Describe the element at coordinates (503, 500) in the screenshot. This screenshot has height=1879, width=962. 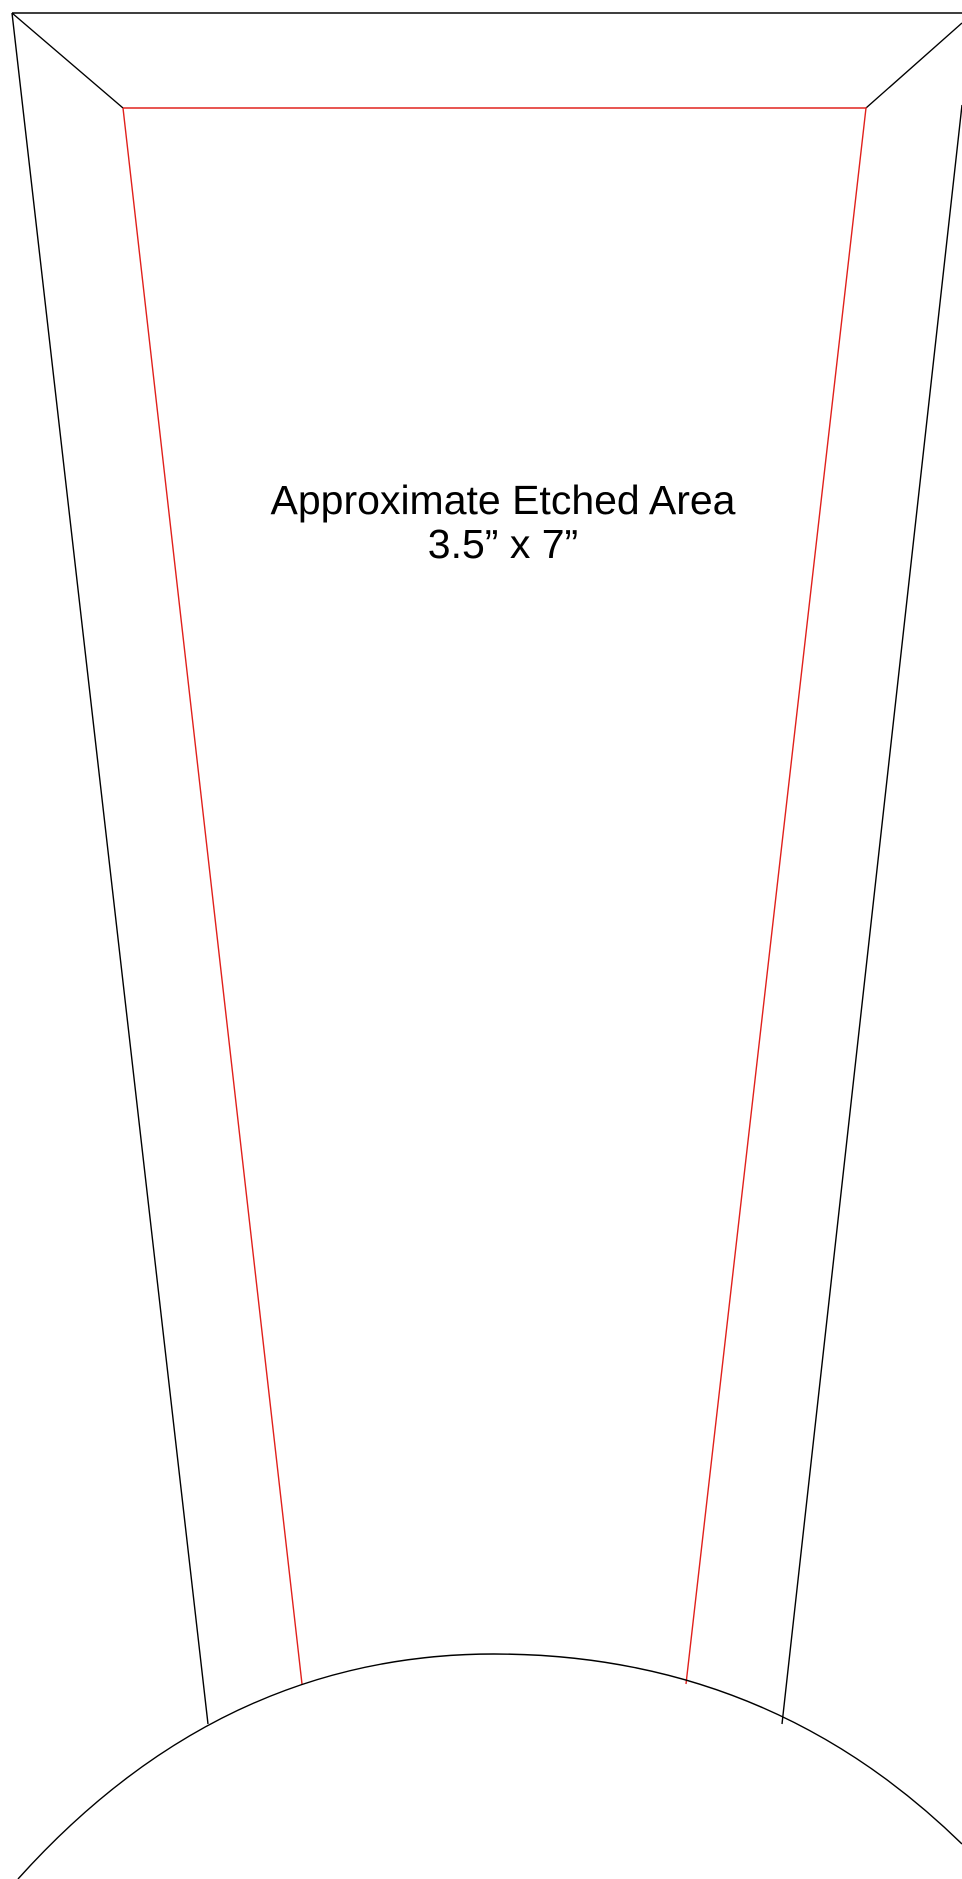
I see `etched-area-title: Approximate Etched Area` at that location.